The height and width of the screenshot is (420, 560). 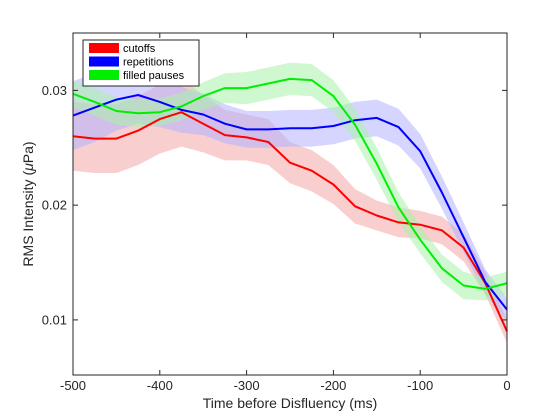 I want to click on x-tick-label: -400, so click(x=160, y=385).